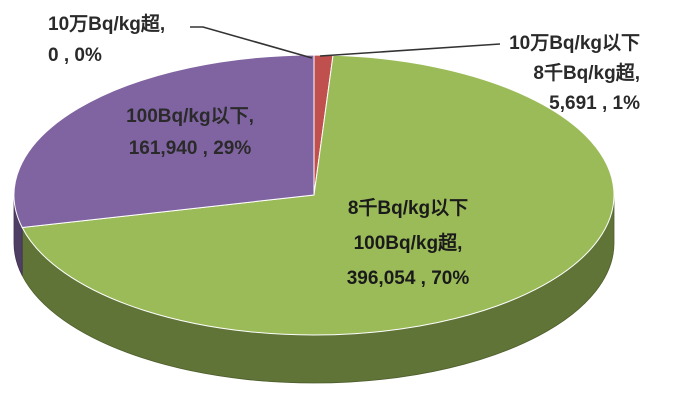  I want to click on slice-label: 100Bq/kg以下, 161,940 , 29%, so click(190, 132).